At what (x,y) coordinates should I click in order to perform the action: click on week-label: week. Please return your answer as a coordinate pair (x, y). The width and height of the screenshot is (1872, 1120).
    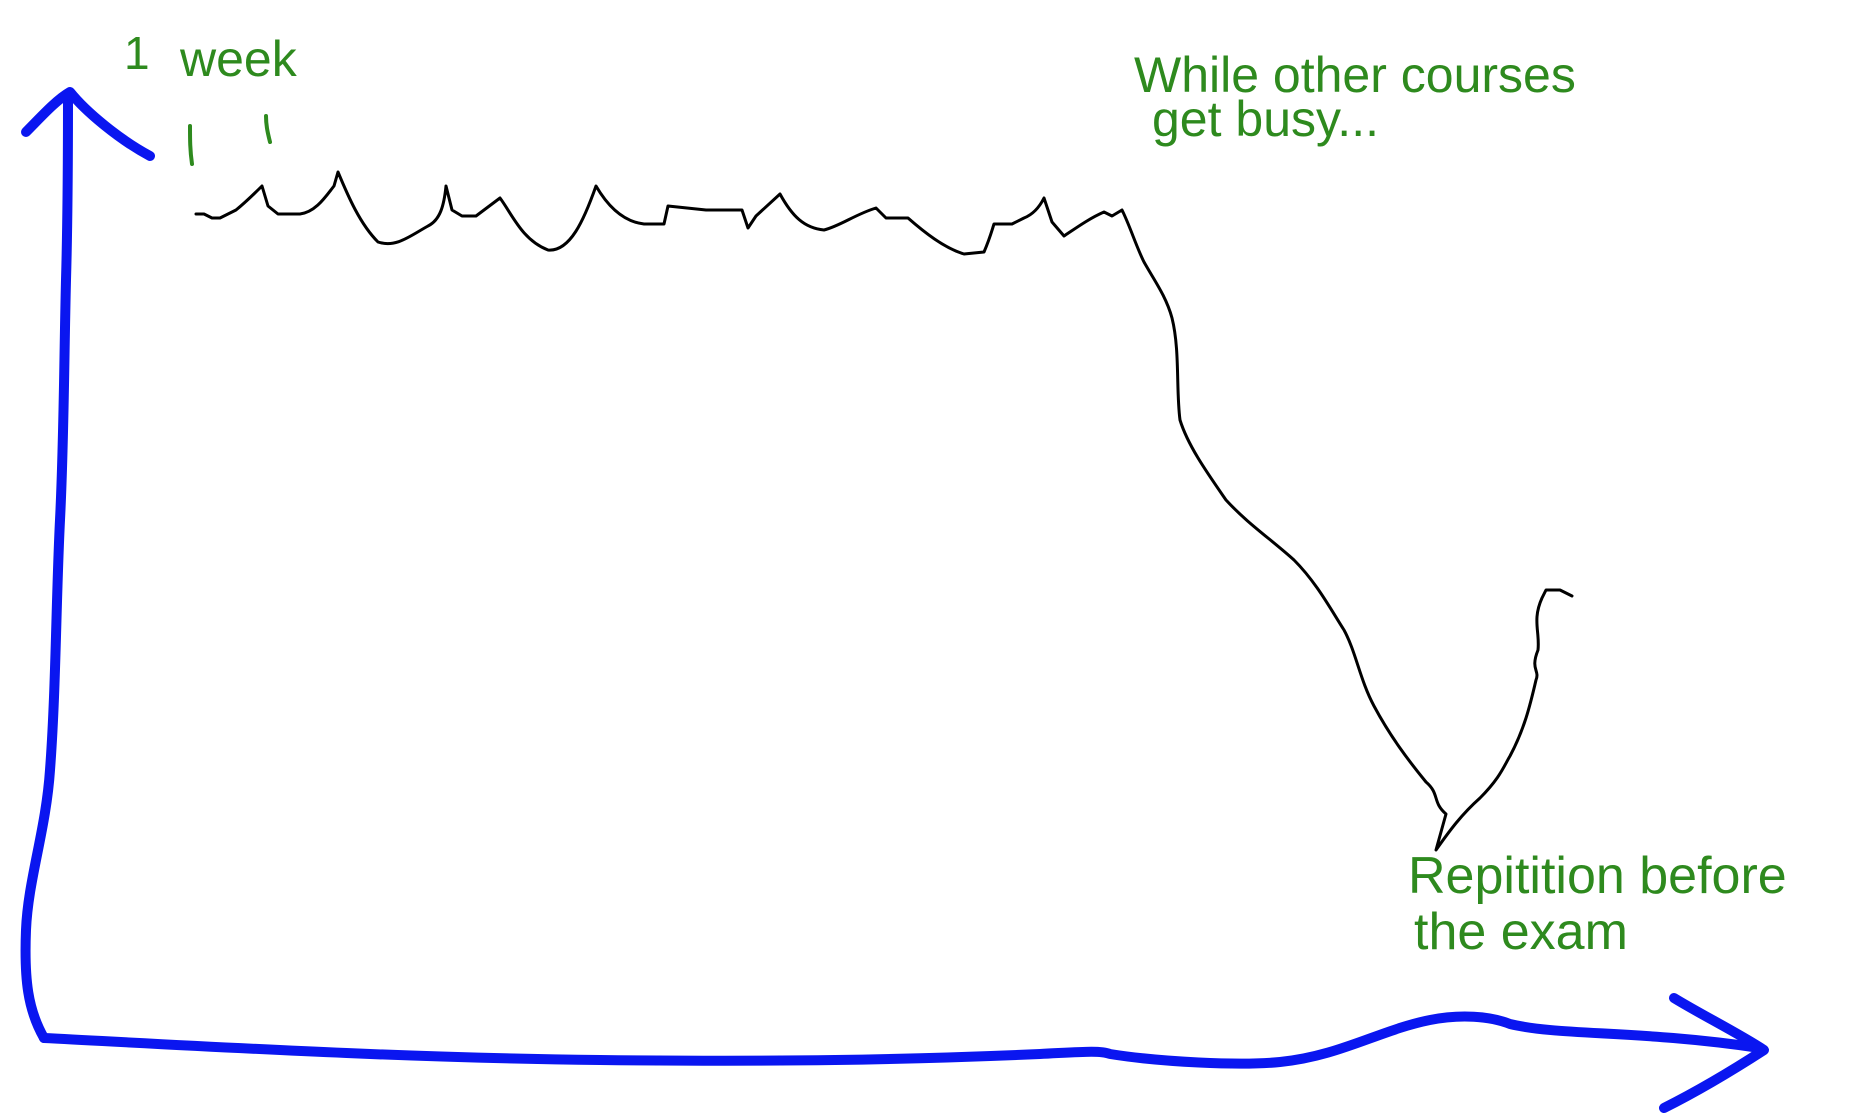
    Looking at the image, I should click on (238, 59).